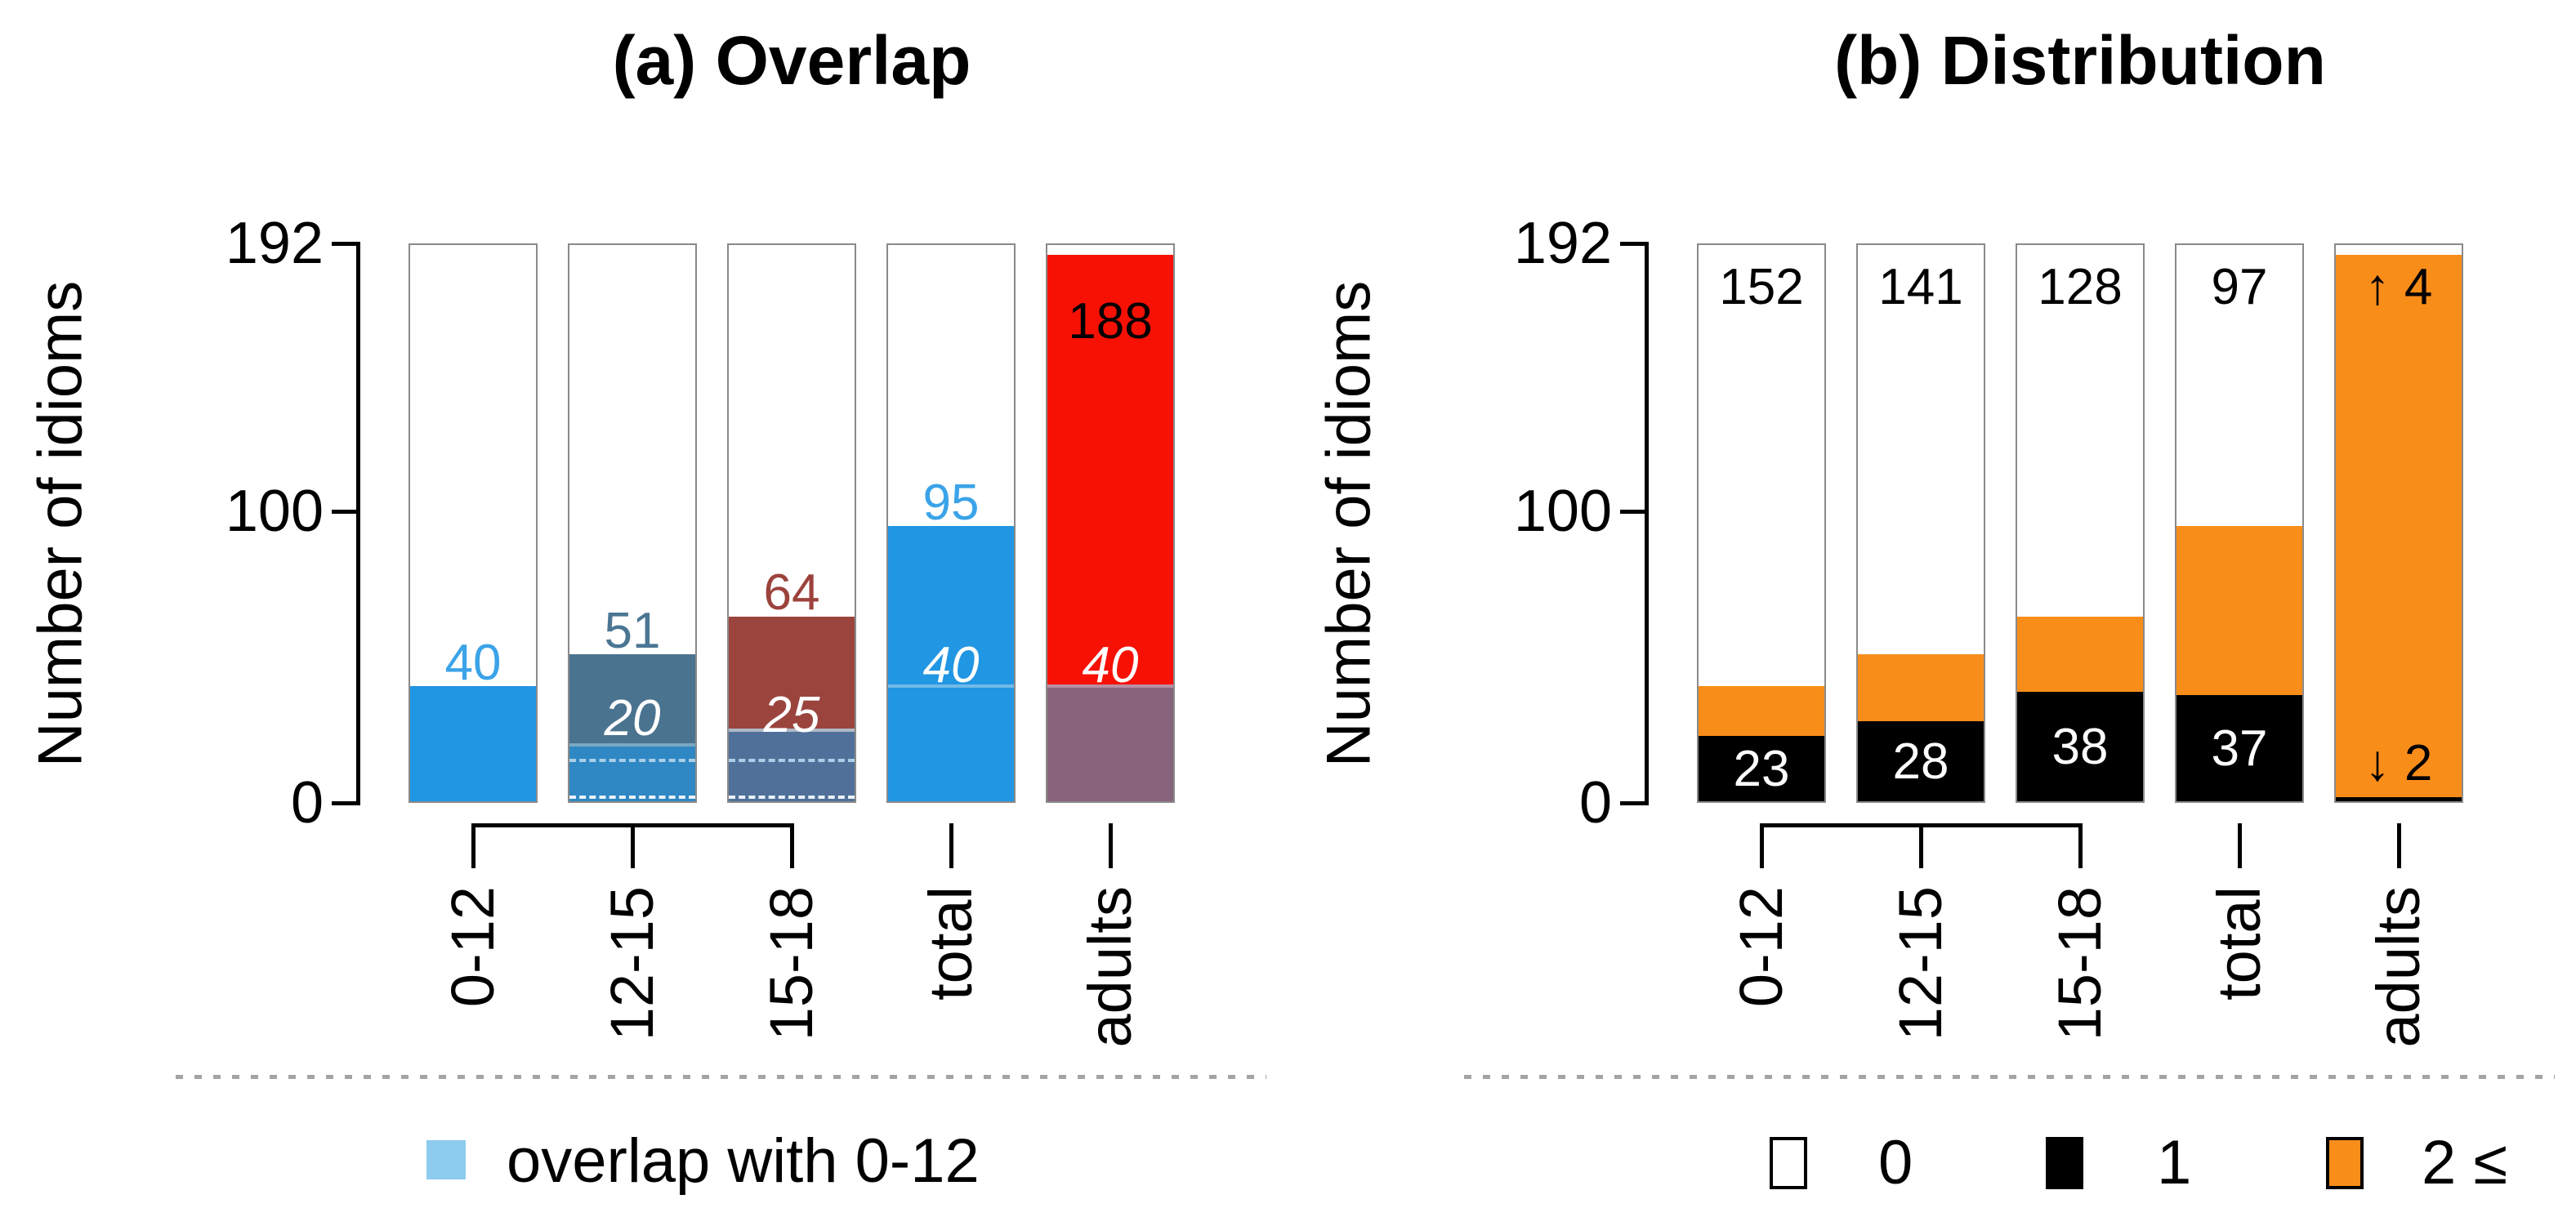  Describe the element at coordinates (633, 718) in the screenshot. I see `bar-value-label: 20` at that location.